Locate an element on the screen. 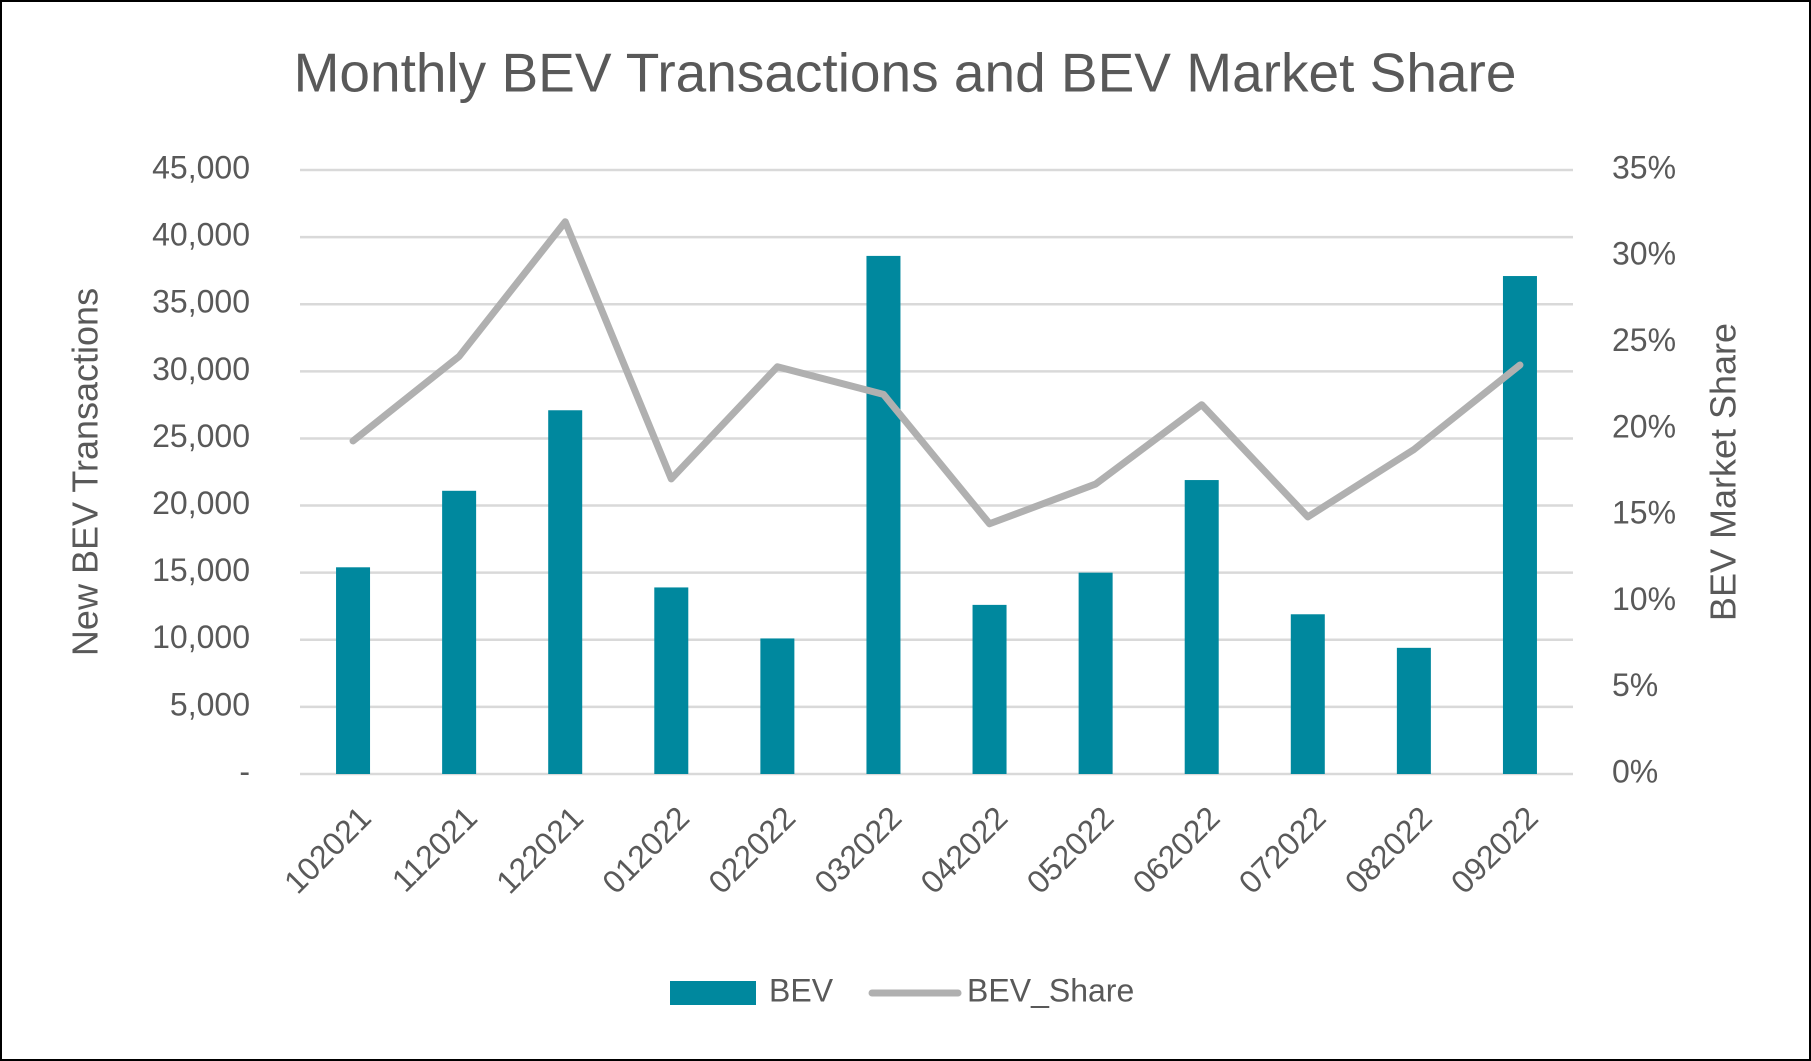 This screenshot has height=1061, width=1811. y-tick-label: 45,000 is located at coordinates (201, 167).